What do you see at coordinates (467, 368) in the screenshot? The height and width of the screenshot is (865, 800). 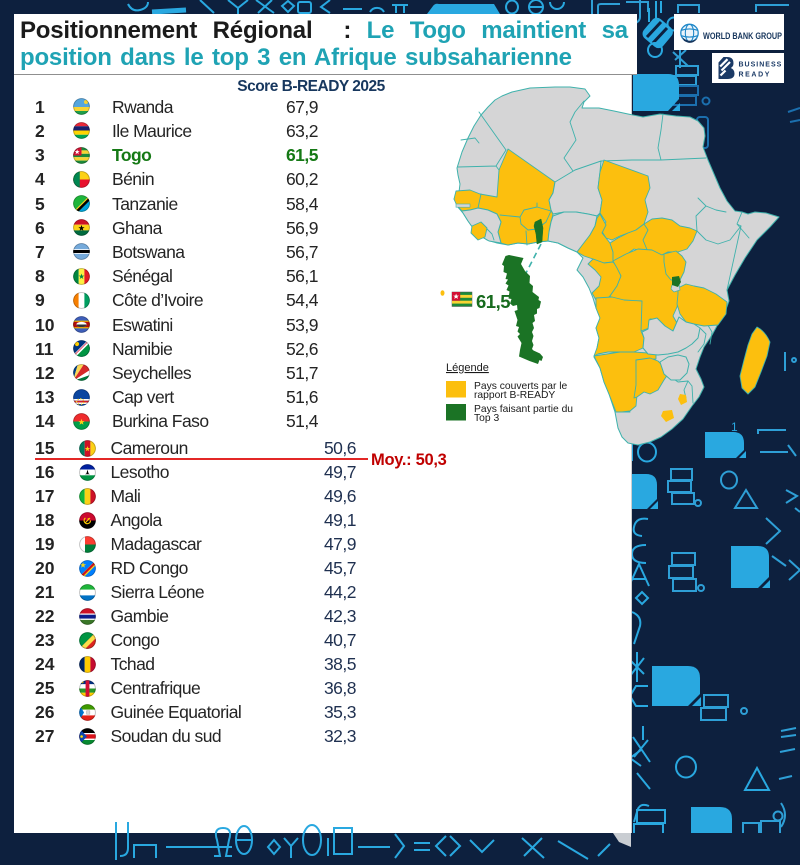 I see `svg-text: Légende` at bounding box center [467, 368].